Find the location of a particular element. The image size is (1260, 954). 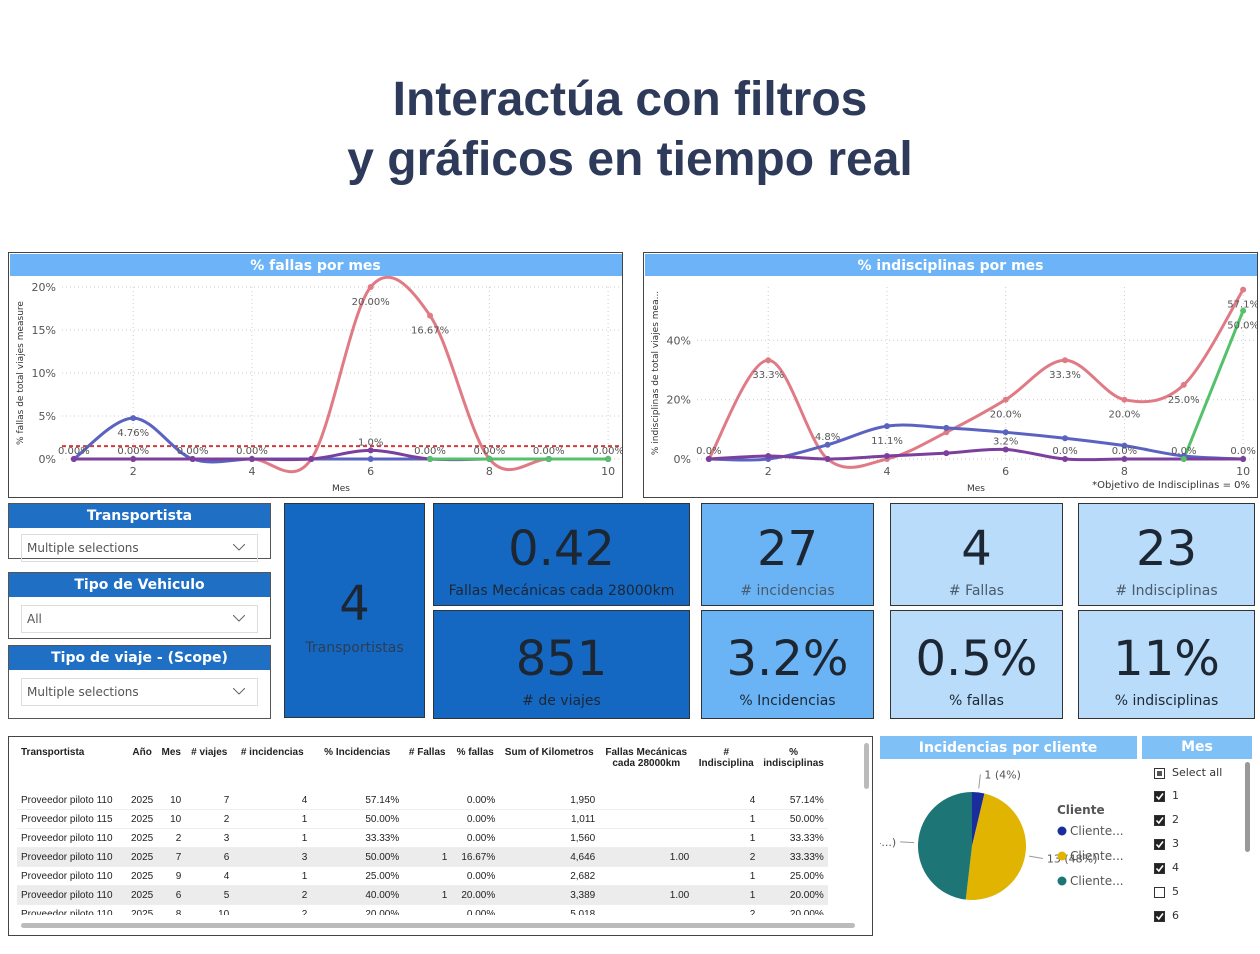

column-header: % indisciplinas is located at coordinates (793, 758).